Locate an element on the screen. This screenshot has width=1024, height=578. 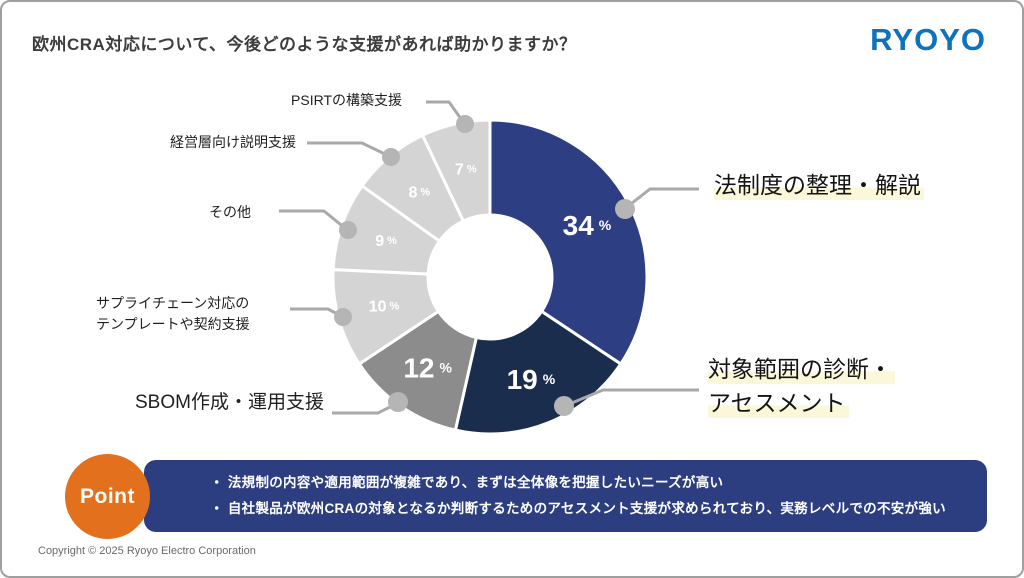
slice-callout-taishou: 対象範囲の診断・ アセスメント is located at coordinates (801, 386).